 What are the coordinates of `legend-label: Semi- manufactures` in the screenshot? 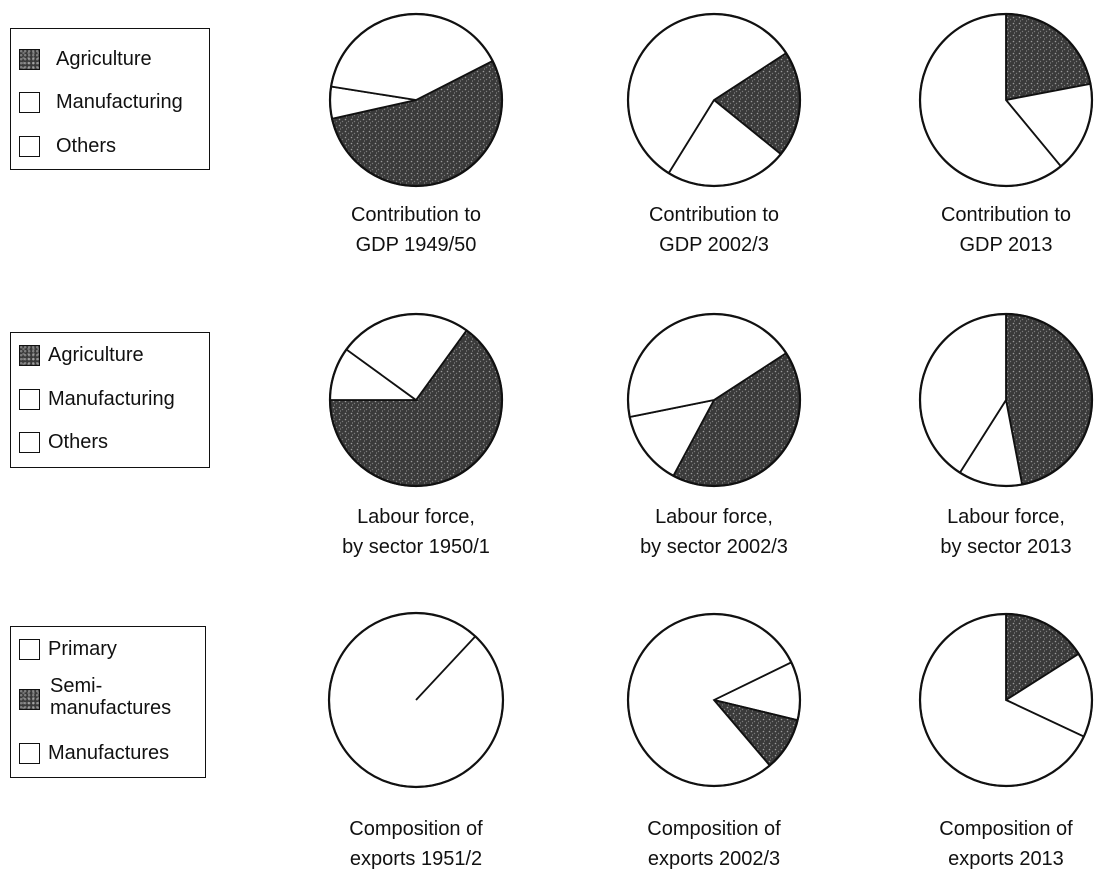 It's located at (111, 697).